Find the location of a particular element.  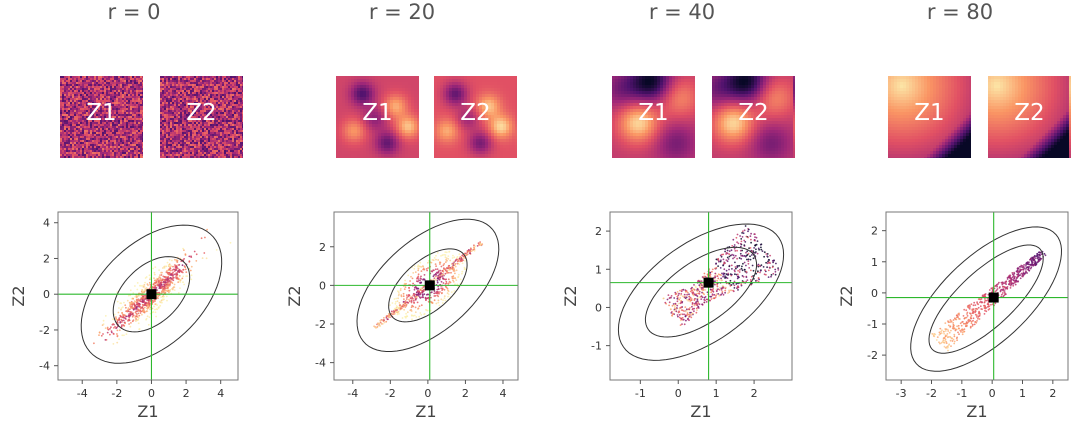

y-tick-label: -2 is located at coordinates (320, 324).